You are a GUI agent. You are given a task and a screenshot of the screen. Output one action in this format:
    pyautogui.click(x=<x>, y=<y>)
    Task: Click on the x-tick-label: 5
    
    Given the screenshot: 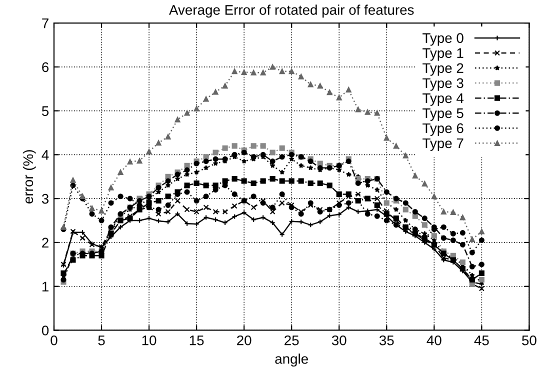 What is the action you would take?
    pyautogui.click(x=101, y=341)
    